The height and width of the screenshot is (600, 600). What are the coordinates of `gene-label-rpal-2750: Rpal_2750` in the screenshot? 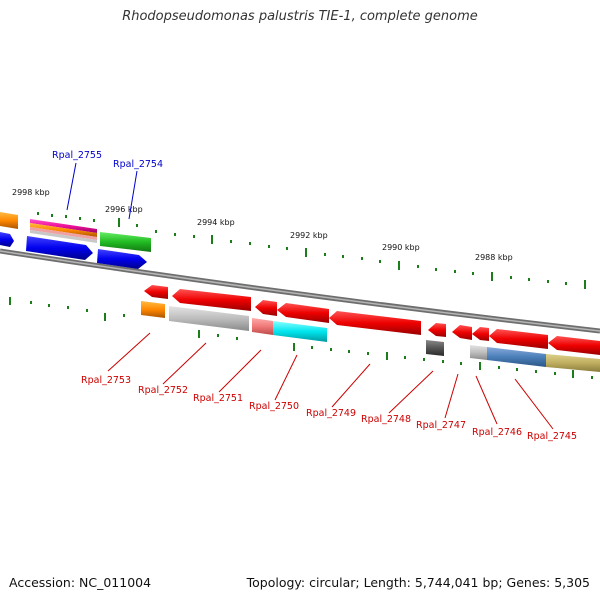 It's located at (274, 406).